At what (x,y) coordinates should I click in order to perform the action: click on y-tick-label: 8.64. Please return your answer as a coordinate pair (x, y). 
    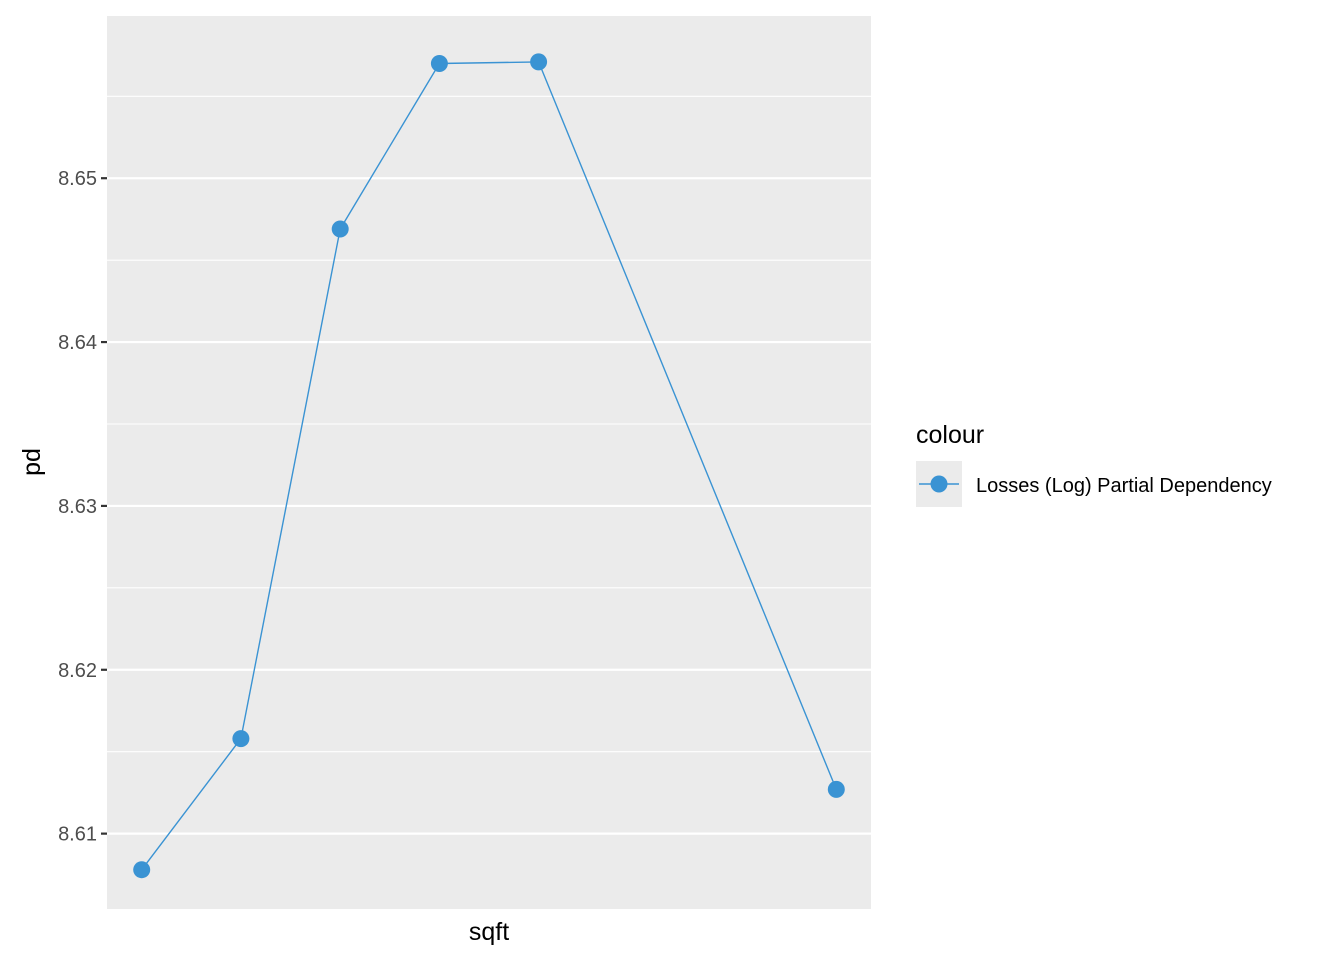
    Looking at the image, I should click on (77, 343).